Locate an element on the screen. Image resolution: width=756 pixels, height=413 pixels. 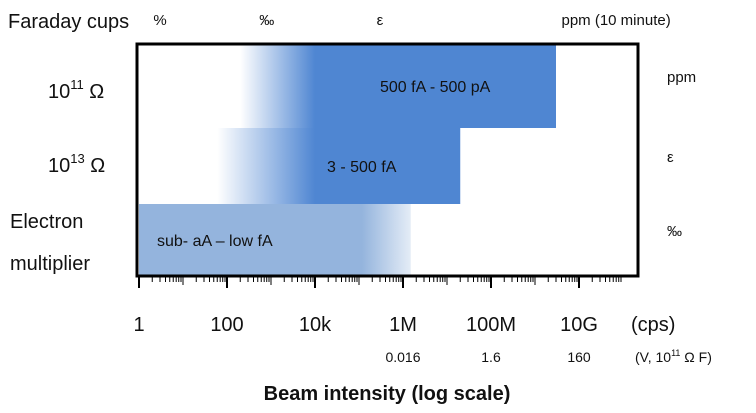
x-axis-tick-labels: 1 100 10k 1M 100M 10G is located at coordinates (365, 325).